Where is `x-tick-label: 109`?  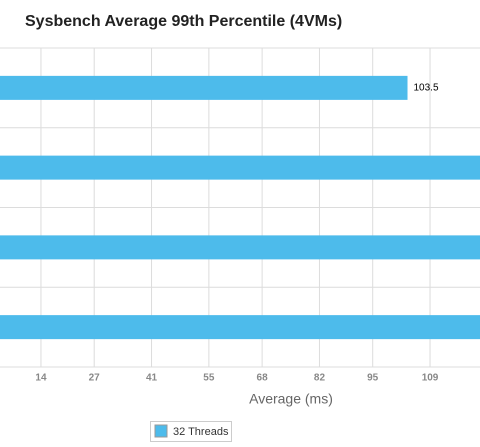
x-tick-label: 109 is located at coordinates (430, 378).